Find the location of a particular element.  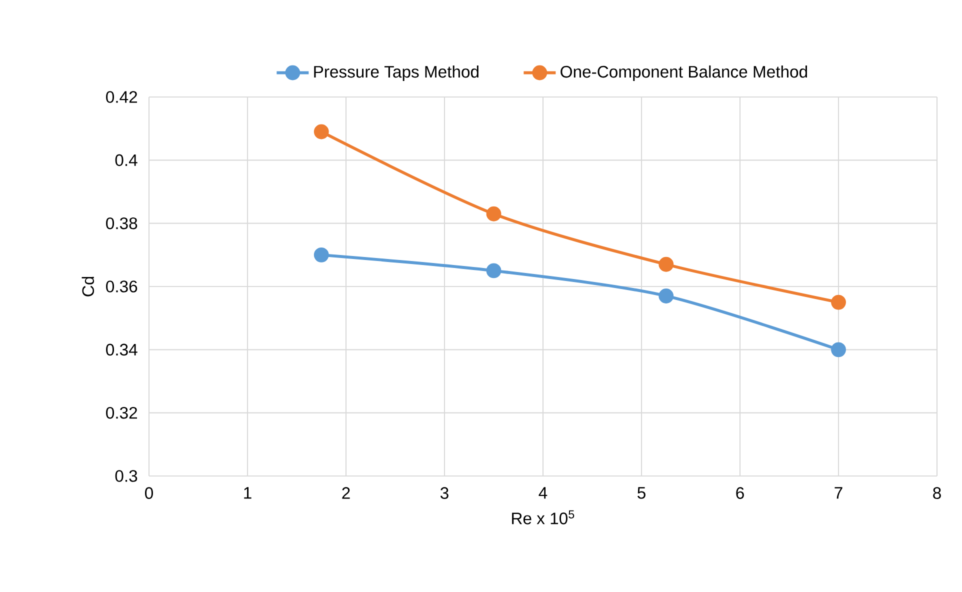

legend-label: Pressure Taps Method is located at coordinates (396, 73).